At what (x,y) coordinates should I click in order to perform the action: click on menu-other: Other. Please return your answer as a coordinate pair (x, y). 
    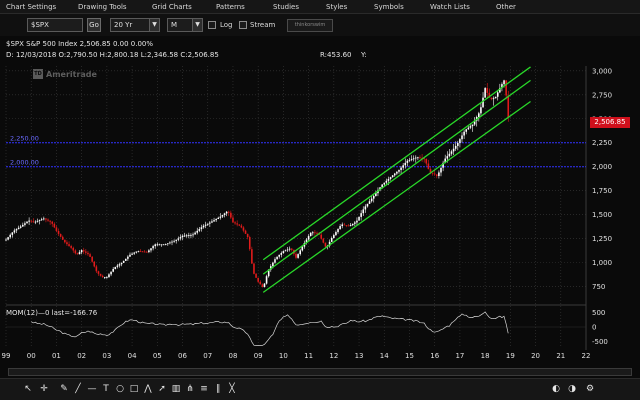
    Looking at the image, I should click on (506, 7).